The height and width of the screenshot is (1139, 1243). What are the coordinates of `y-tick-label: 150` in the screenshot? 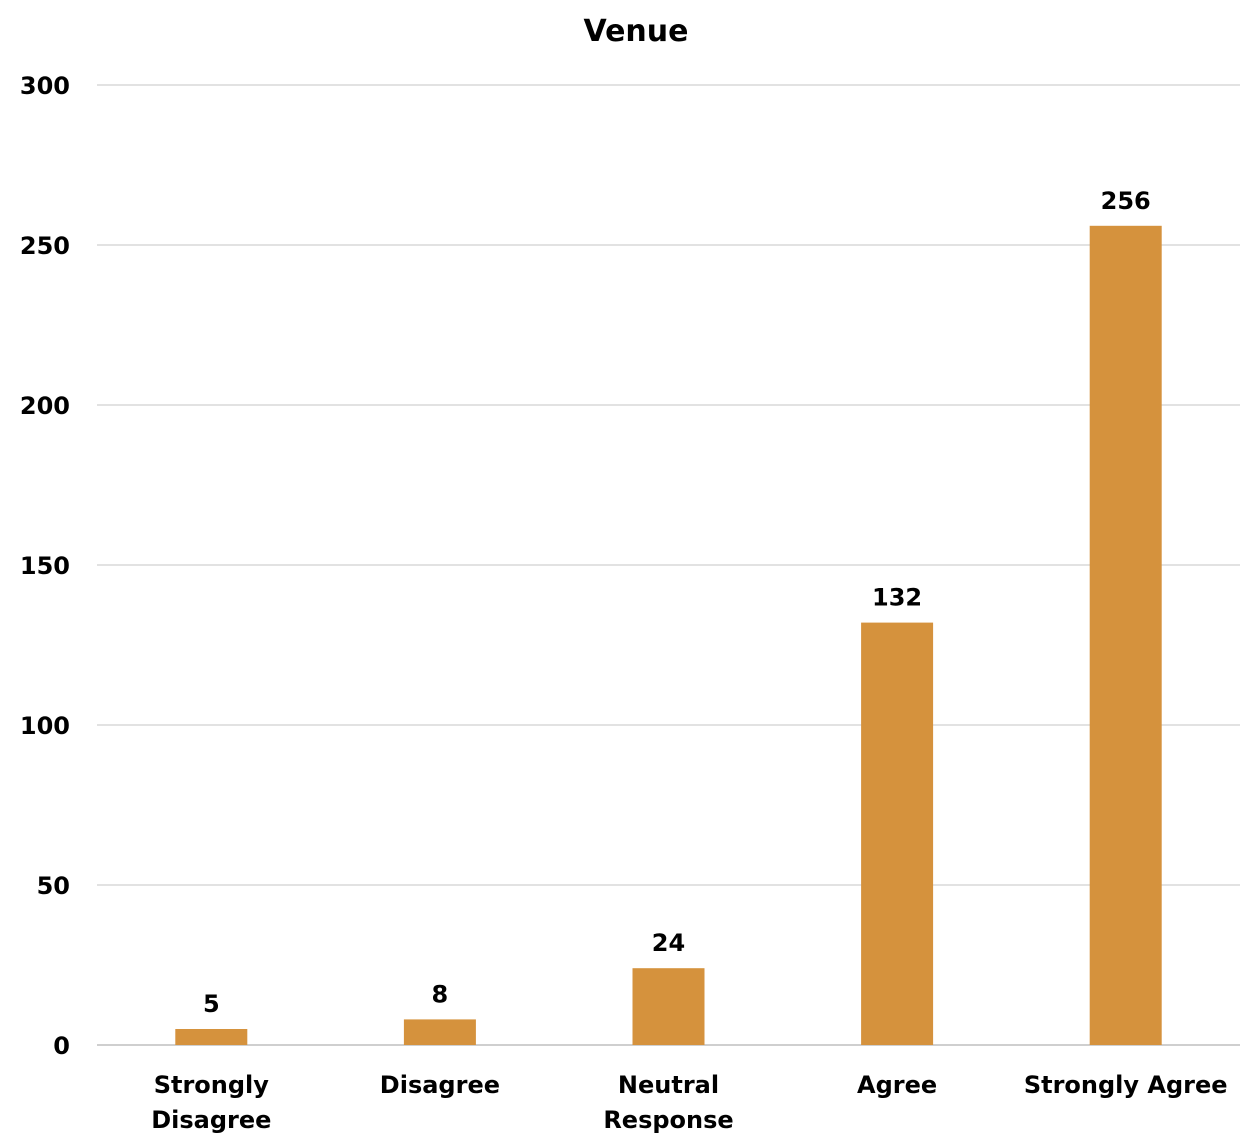 It's located at (45, 566).